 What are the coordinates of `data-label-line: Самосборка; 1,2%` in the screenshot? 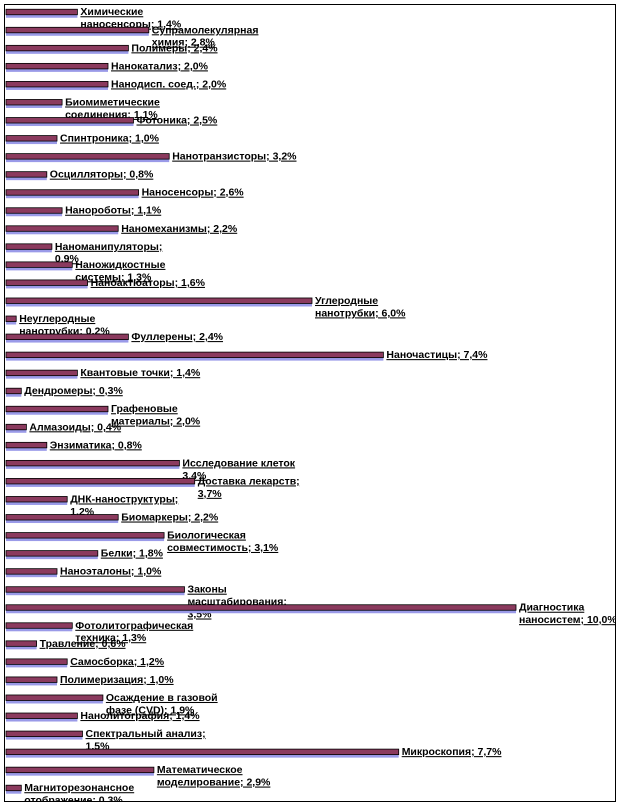 It's located at (117, 662).